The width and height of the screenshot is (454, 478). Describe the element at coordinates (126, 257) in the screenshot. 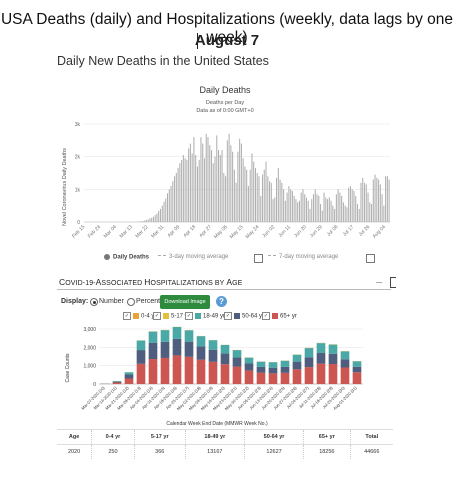

I see `legend-daily-deaths: Daily Deaths` at that location.